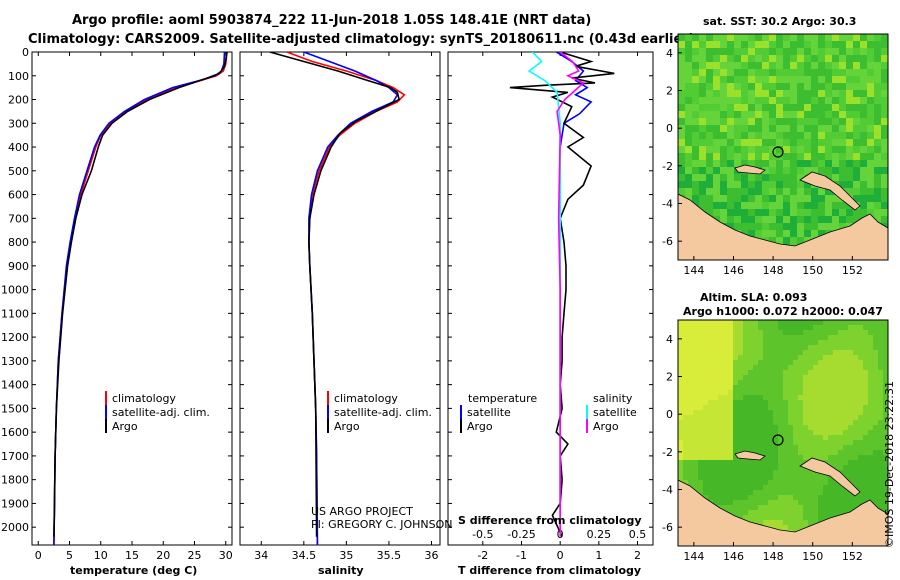 Image resolution: width=900 pixels, height=580 pixels. Describe the element at coordinates (667, 490) in the screenshot. I see `map-ytick-label: -4` at that location.